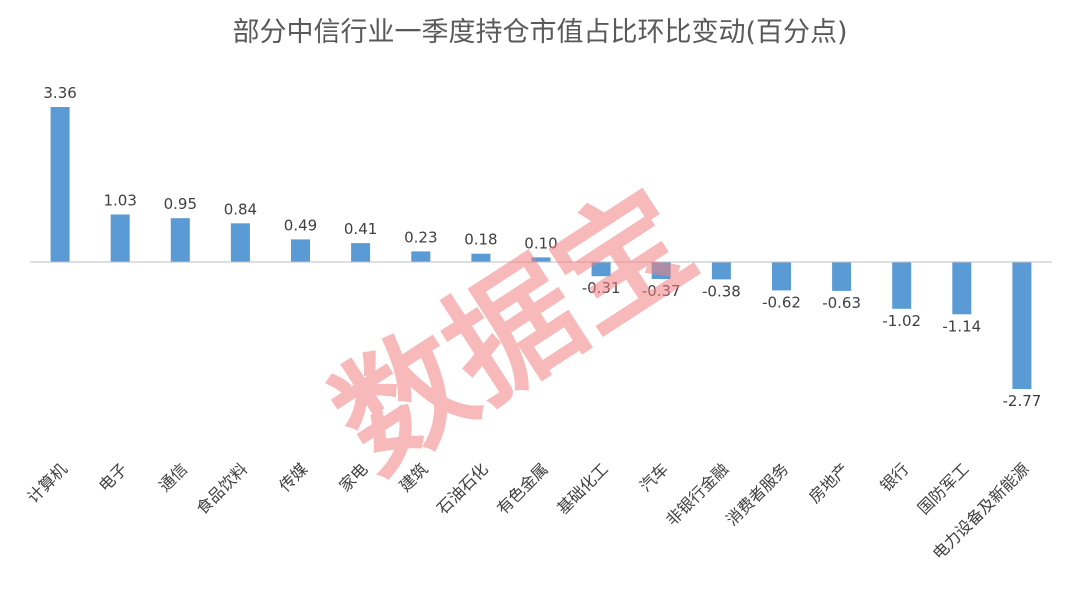  Describe the element at coordinates (293, 477) in the screenshot. I see `category-label-4: 传媒` at that location.